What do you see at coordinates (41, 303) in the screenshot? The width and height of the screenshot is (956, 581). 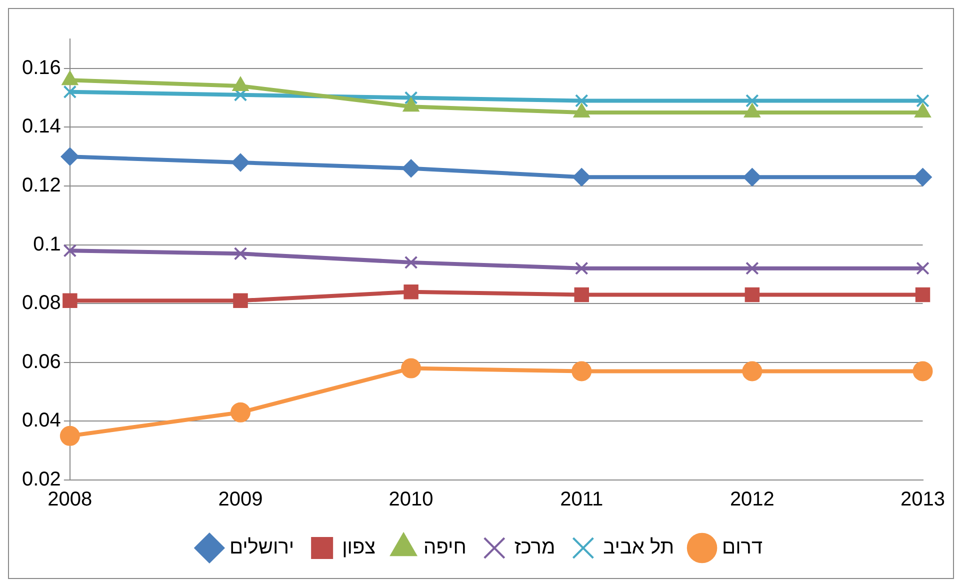 I see `y-tick-label: 0.08` at bounding box center [41, 303].